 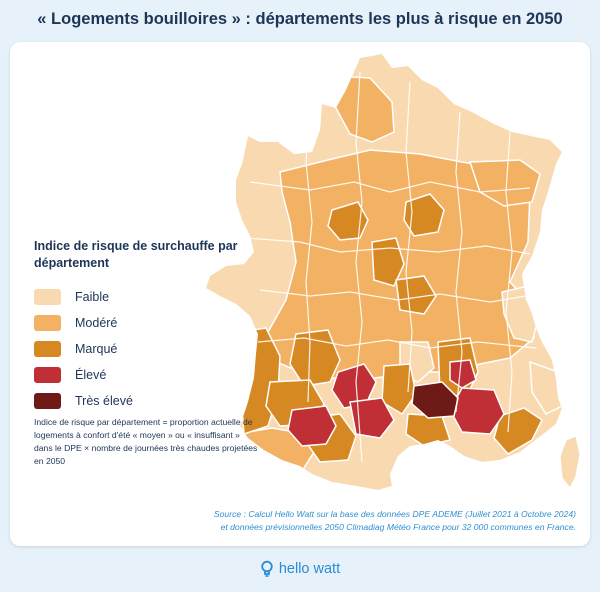 I want to click on legend-label: Marqué, so click(x=96, y=349).